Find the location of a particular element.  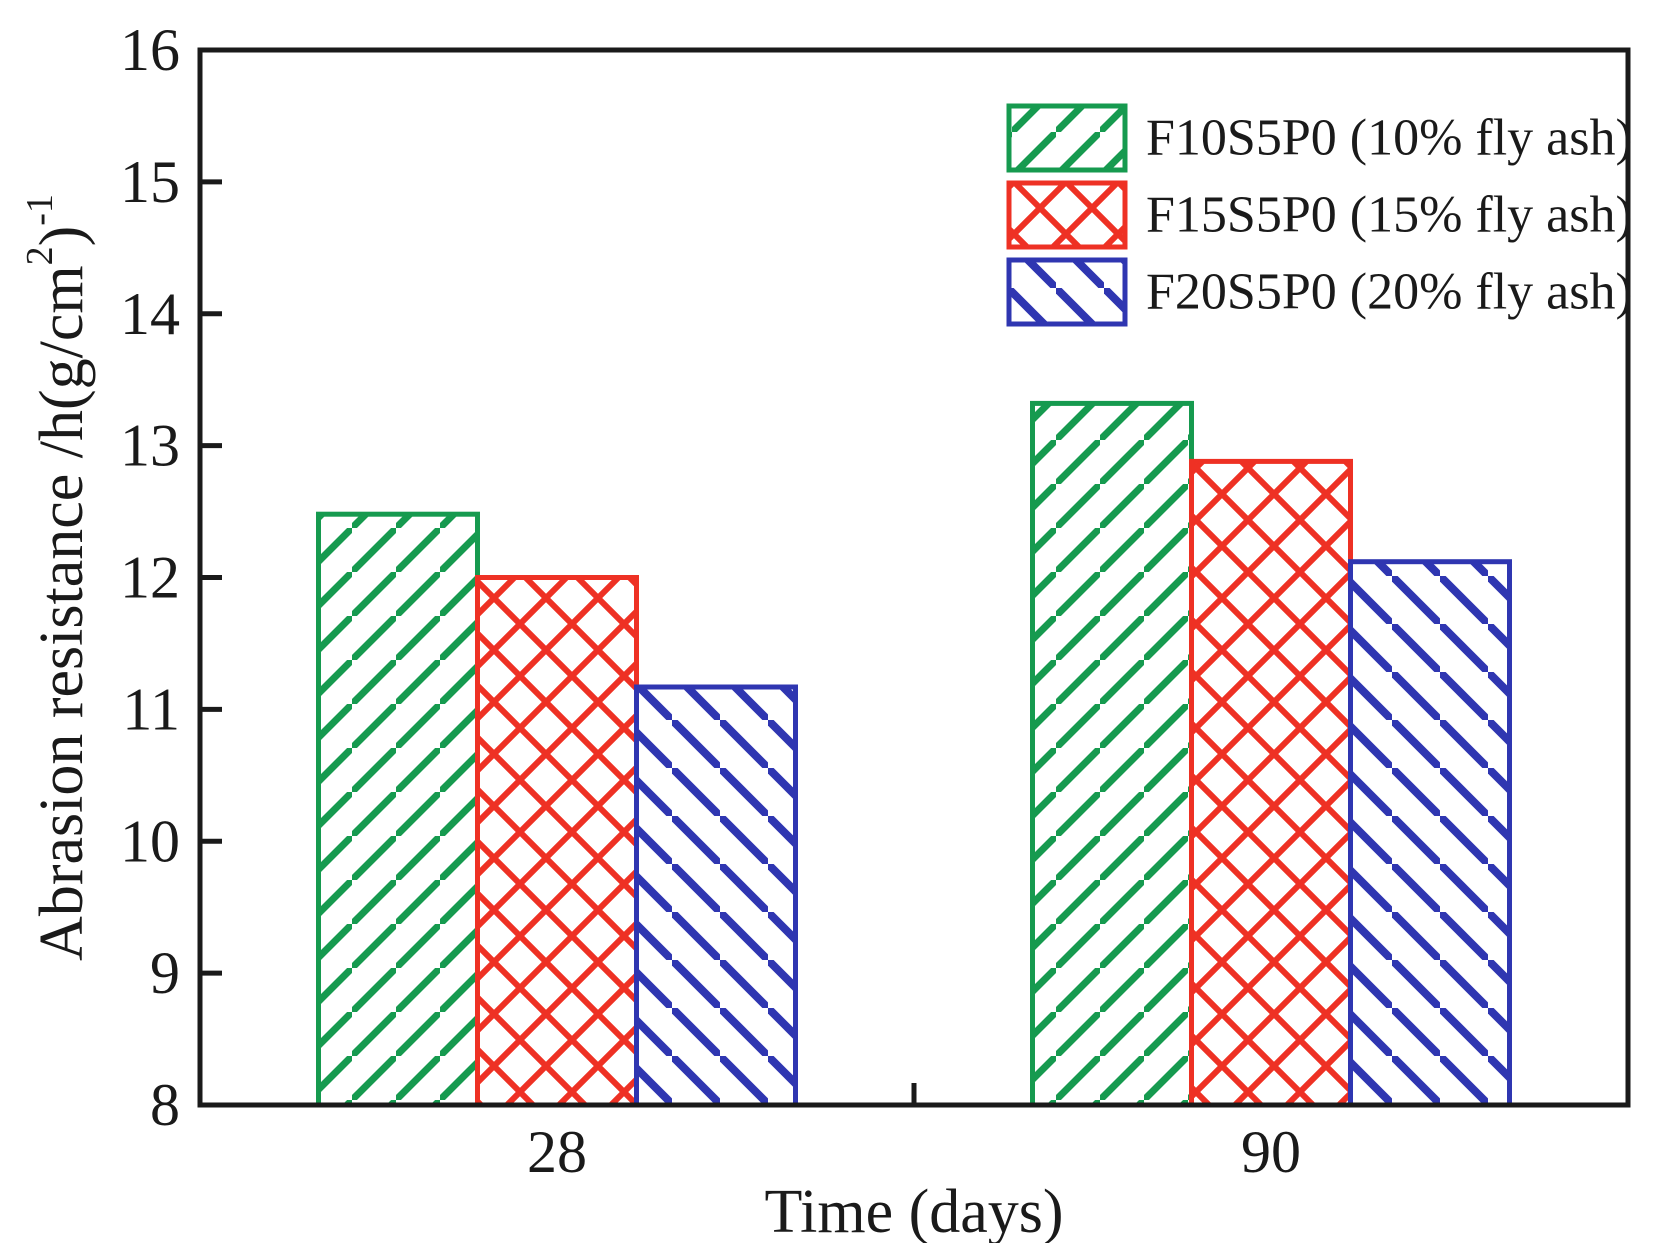

y-tick-label: 11 is located at coordinates (151, 709).